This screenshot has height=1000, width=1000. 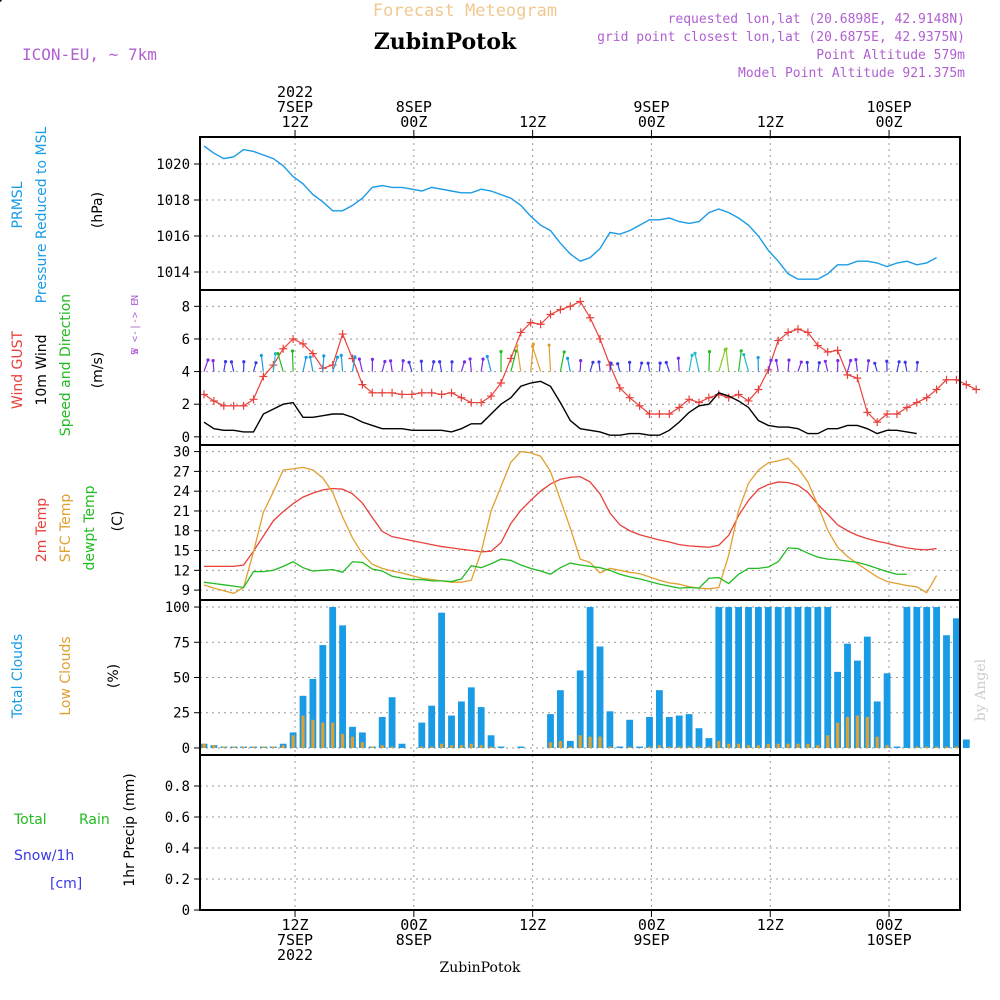 What do you see at coordinates (177, 818) in the screenshot?
I see `precip-ytick-label: 0.6` at bounding box center [177, 818].